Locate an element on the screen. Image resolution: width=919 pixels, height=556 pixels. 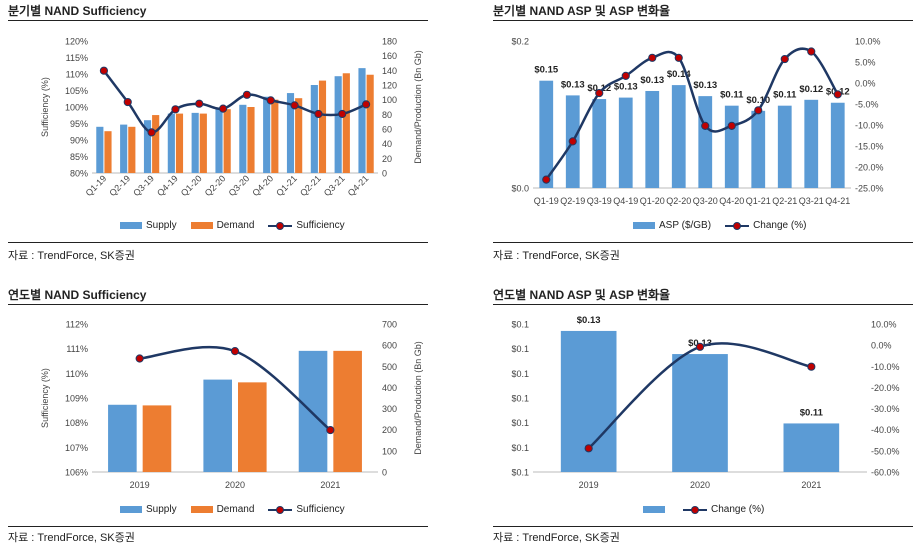
legend-swatch-change is located at coordinates (737, 225).